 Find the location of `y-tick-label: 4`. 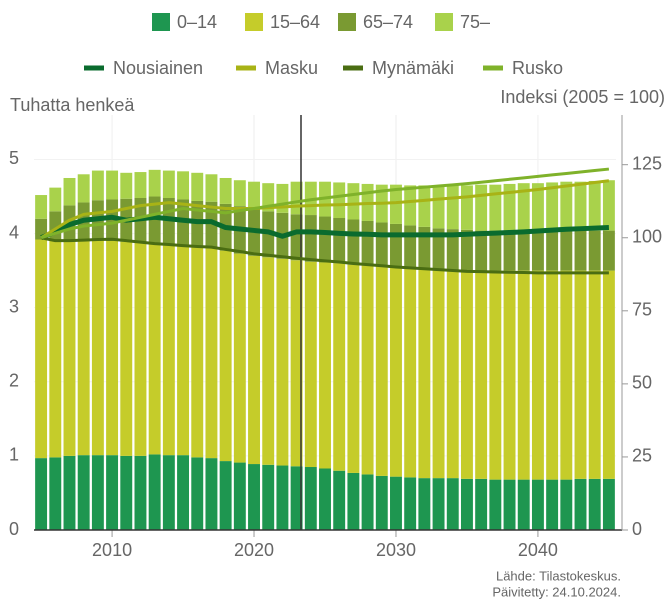

y-tick-label: 4 is located at coordinates (14, 232).